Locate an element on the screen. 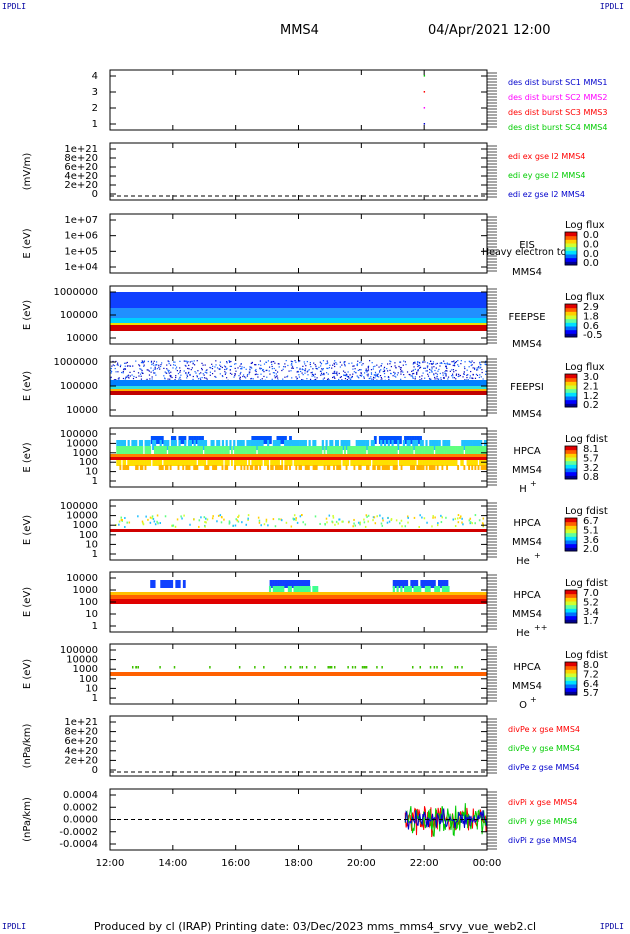  colorbar-tick-label: 0.0 is located at coordinates (591, 244).